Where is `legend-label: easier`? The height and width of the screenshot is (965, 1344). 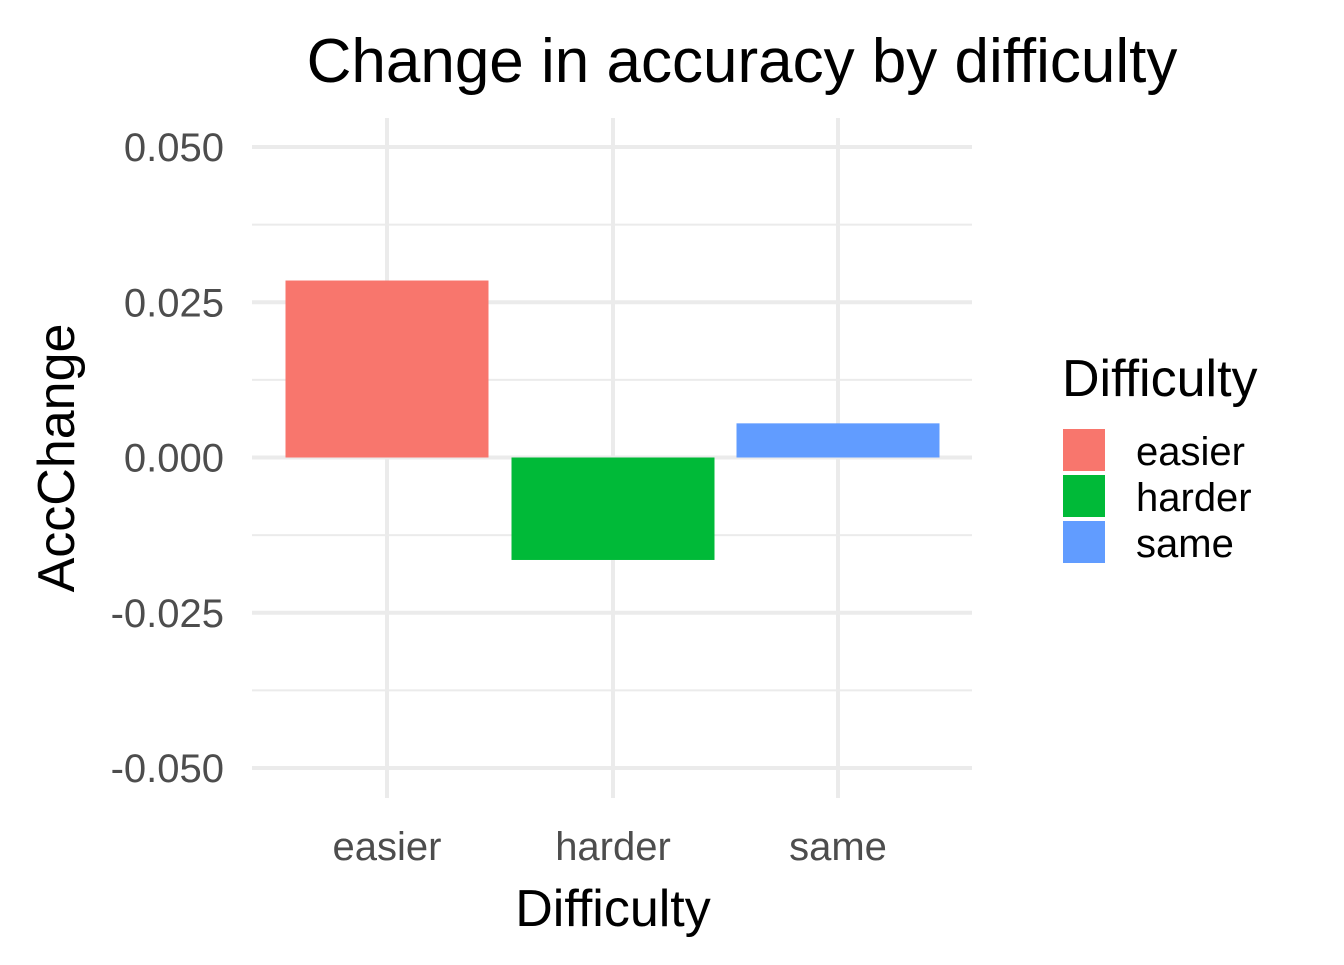
legend-label: easier is located at coordinates (1190, 452).